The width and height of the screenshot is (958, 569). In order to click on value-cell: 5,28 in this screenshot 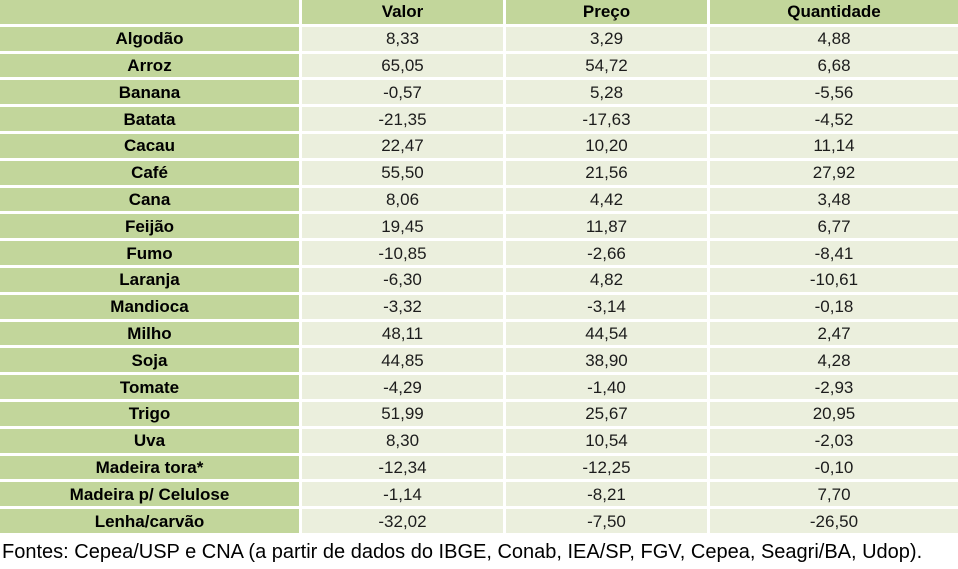, I will do `click(608, 94)`.